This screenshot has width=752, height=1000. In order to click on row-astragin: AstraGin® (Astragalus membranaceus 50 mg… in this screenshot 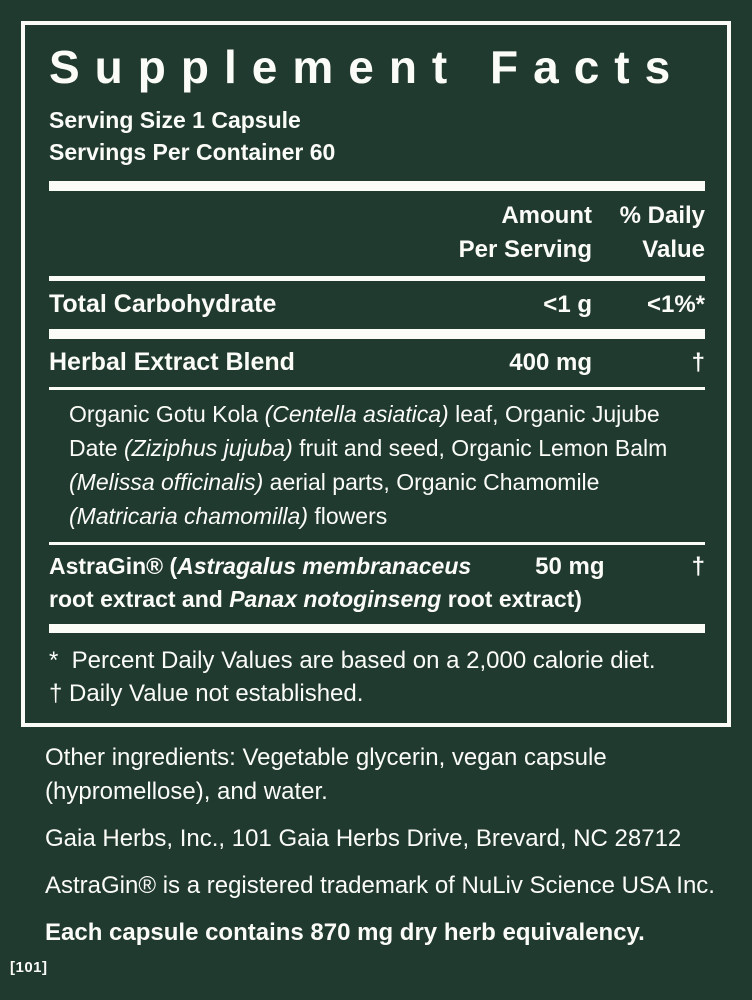, I will do `click(377, 584)`.